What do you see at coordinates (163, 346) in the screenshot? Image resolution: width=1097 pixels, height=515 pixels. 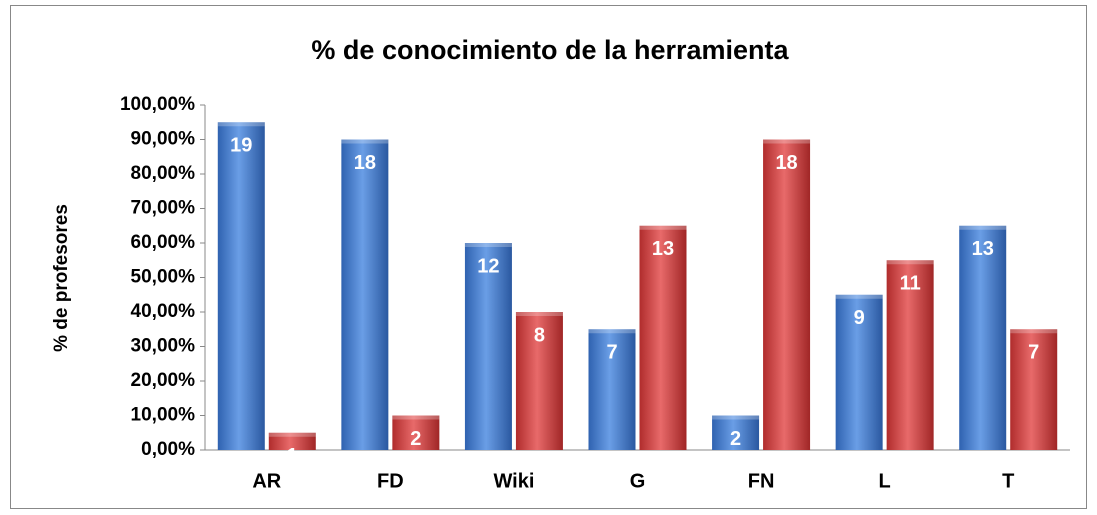 I see `y-tick-label: 30,00%` at bounding box center [163, 346].